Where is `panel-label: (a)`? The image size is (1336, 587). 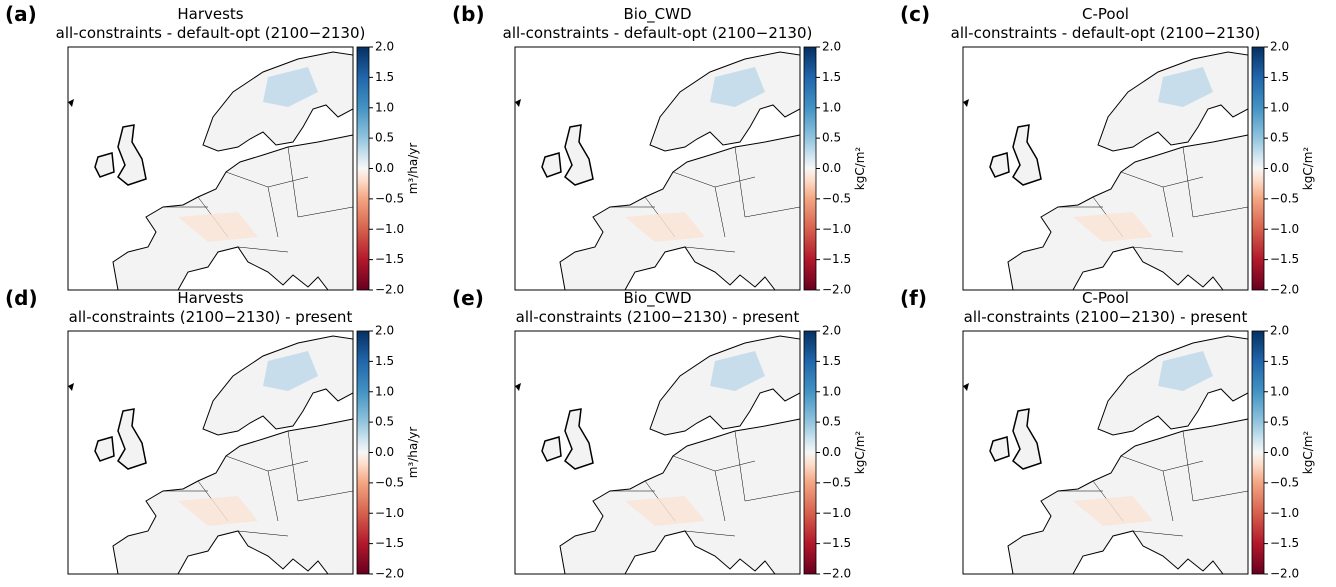 panel-label: (a) is located at coordinates (21, 14).